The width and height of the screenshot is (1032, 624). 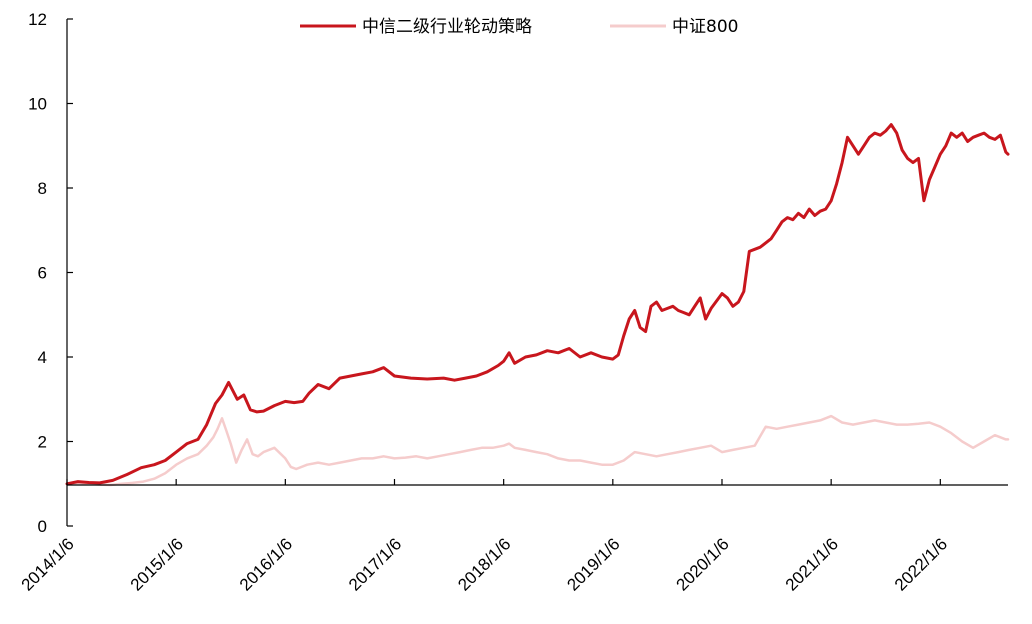 I want to click on x-tick-label: 2018/1/6, so click(x=484, y=564).